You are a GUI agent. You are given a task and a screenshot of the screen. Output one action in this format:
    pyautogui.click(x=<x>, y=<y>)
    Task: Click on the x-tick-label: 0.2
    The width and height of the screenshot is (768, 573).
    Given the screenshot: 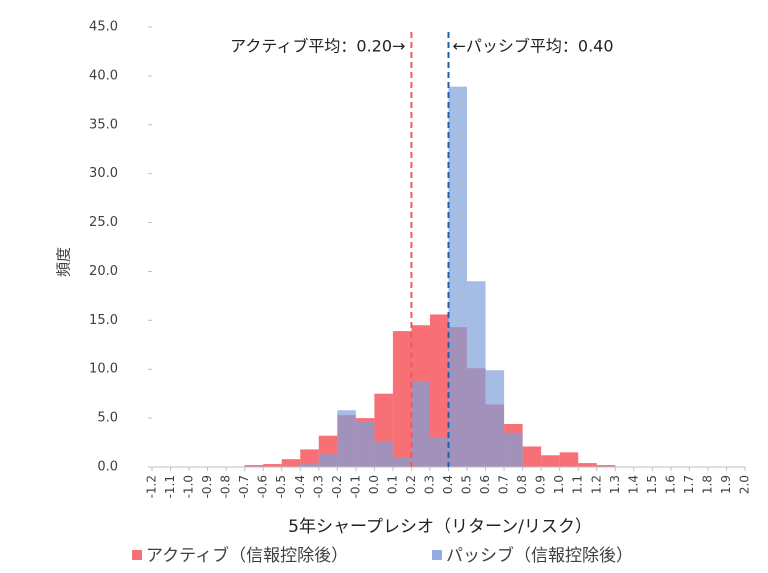 What is the action you would take?
    pyautogui.click(x=411, y=484)
    